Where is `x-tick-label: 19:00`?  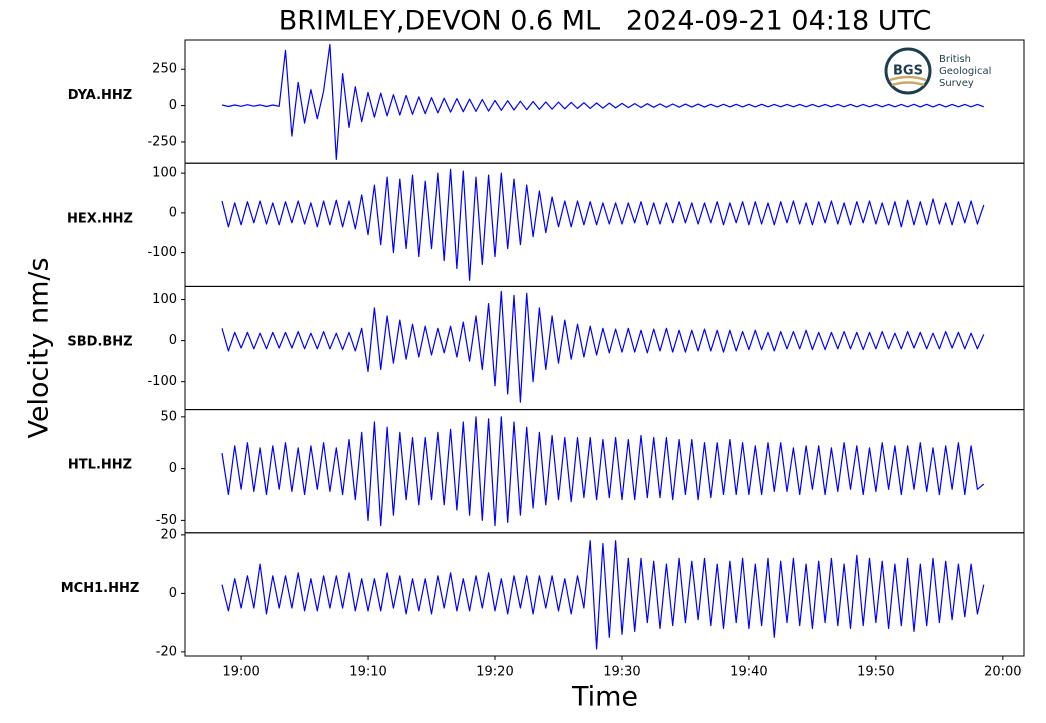 x-tick-label: 19:00 is located at coordinates (240, 672).